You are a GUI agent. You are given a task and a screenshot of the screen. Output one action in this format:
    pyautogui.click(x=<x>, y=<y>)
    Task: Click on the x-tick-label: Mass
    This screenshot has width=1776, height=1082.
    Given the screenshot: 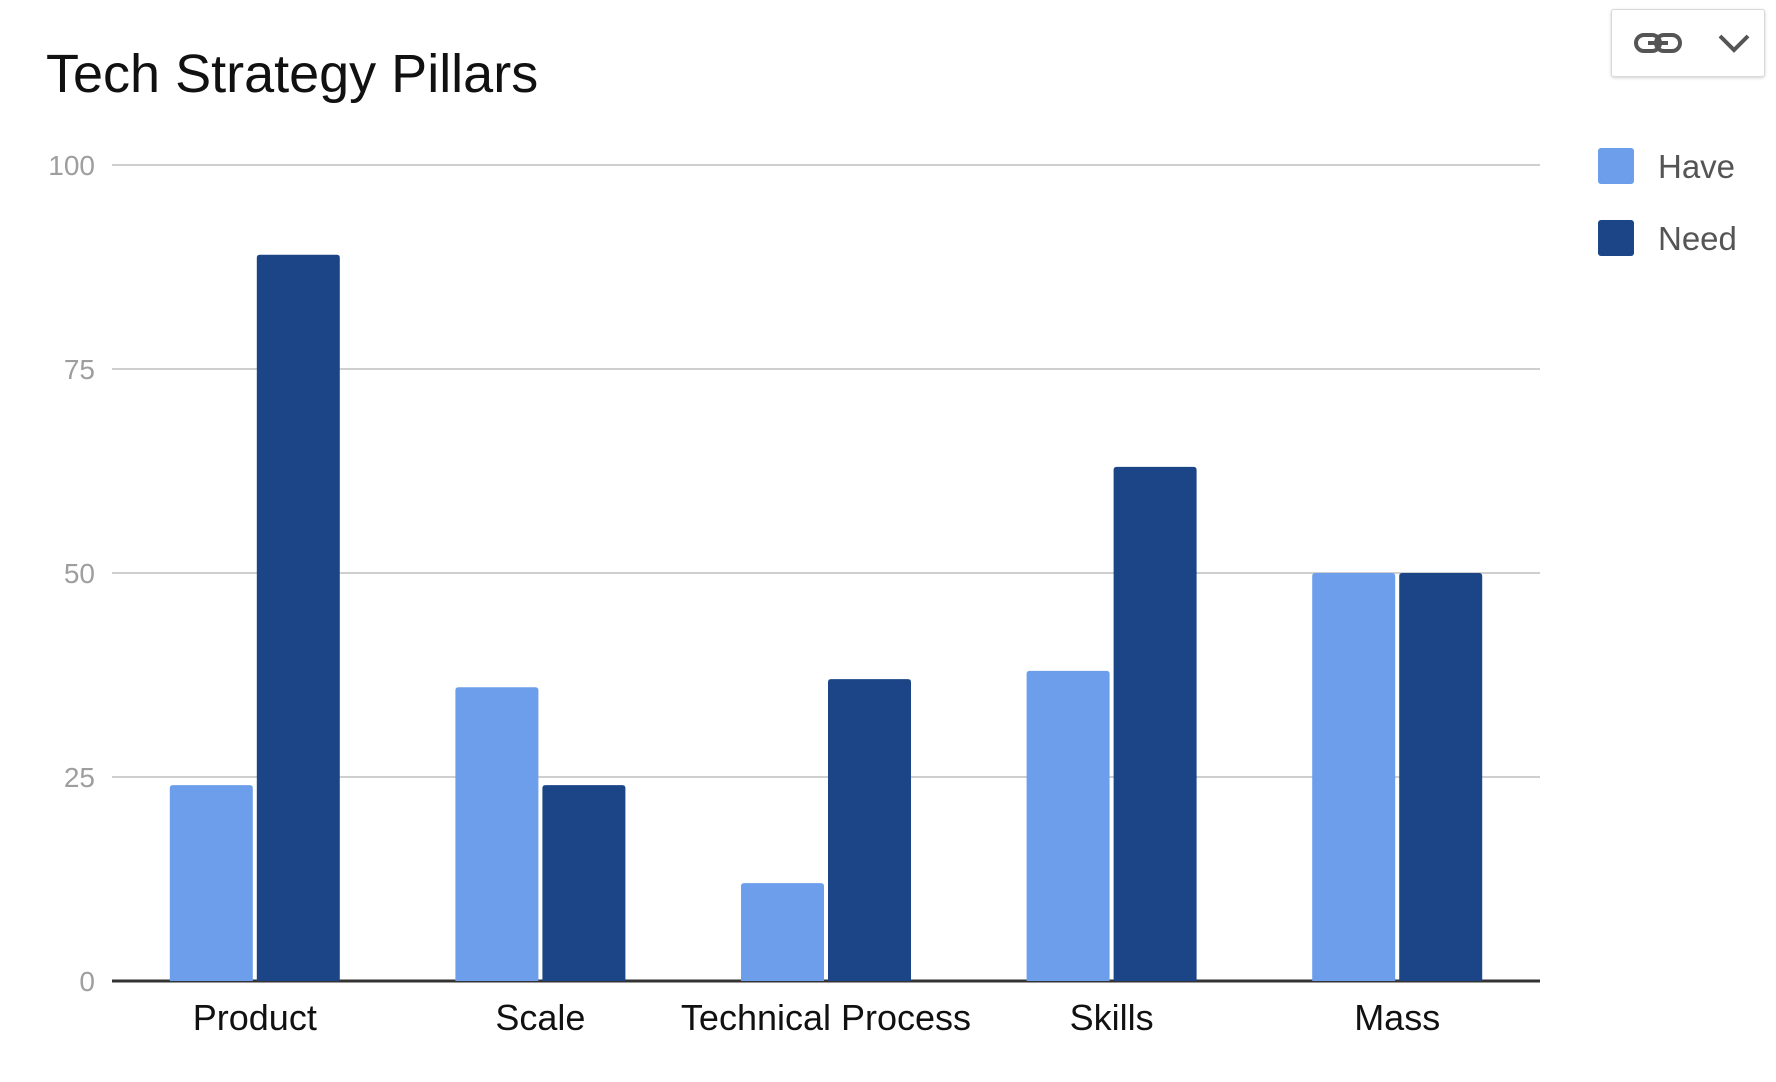 What is the action you would take?
    pyautogui.click(x=1397, y=1017)
    